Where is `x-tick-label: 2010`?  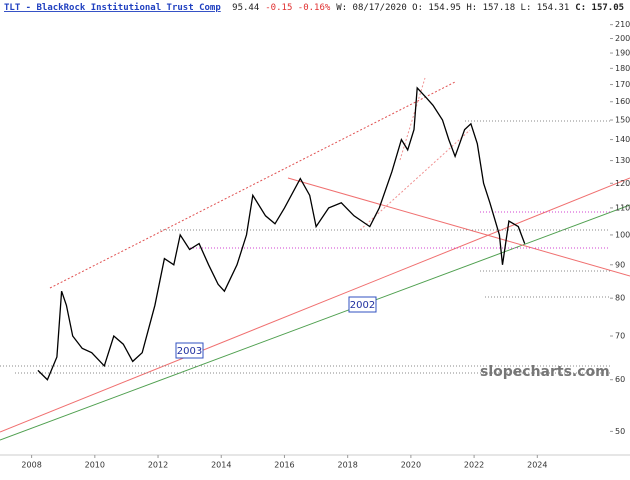 x-tick-label: 2010 is located at coordinates (95, 465).